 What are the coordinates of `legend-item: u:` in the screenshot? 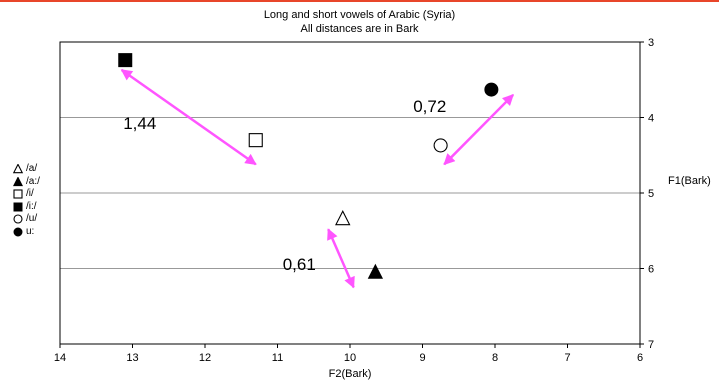 It's located at (26, 232).